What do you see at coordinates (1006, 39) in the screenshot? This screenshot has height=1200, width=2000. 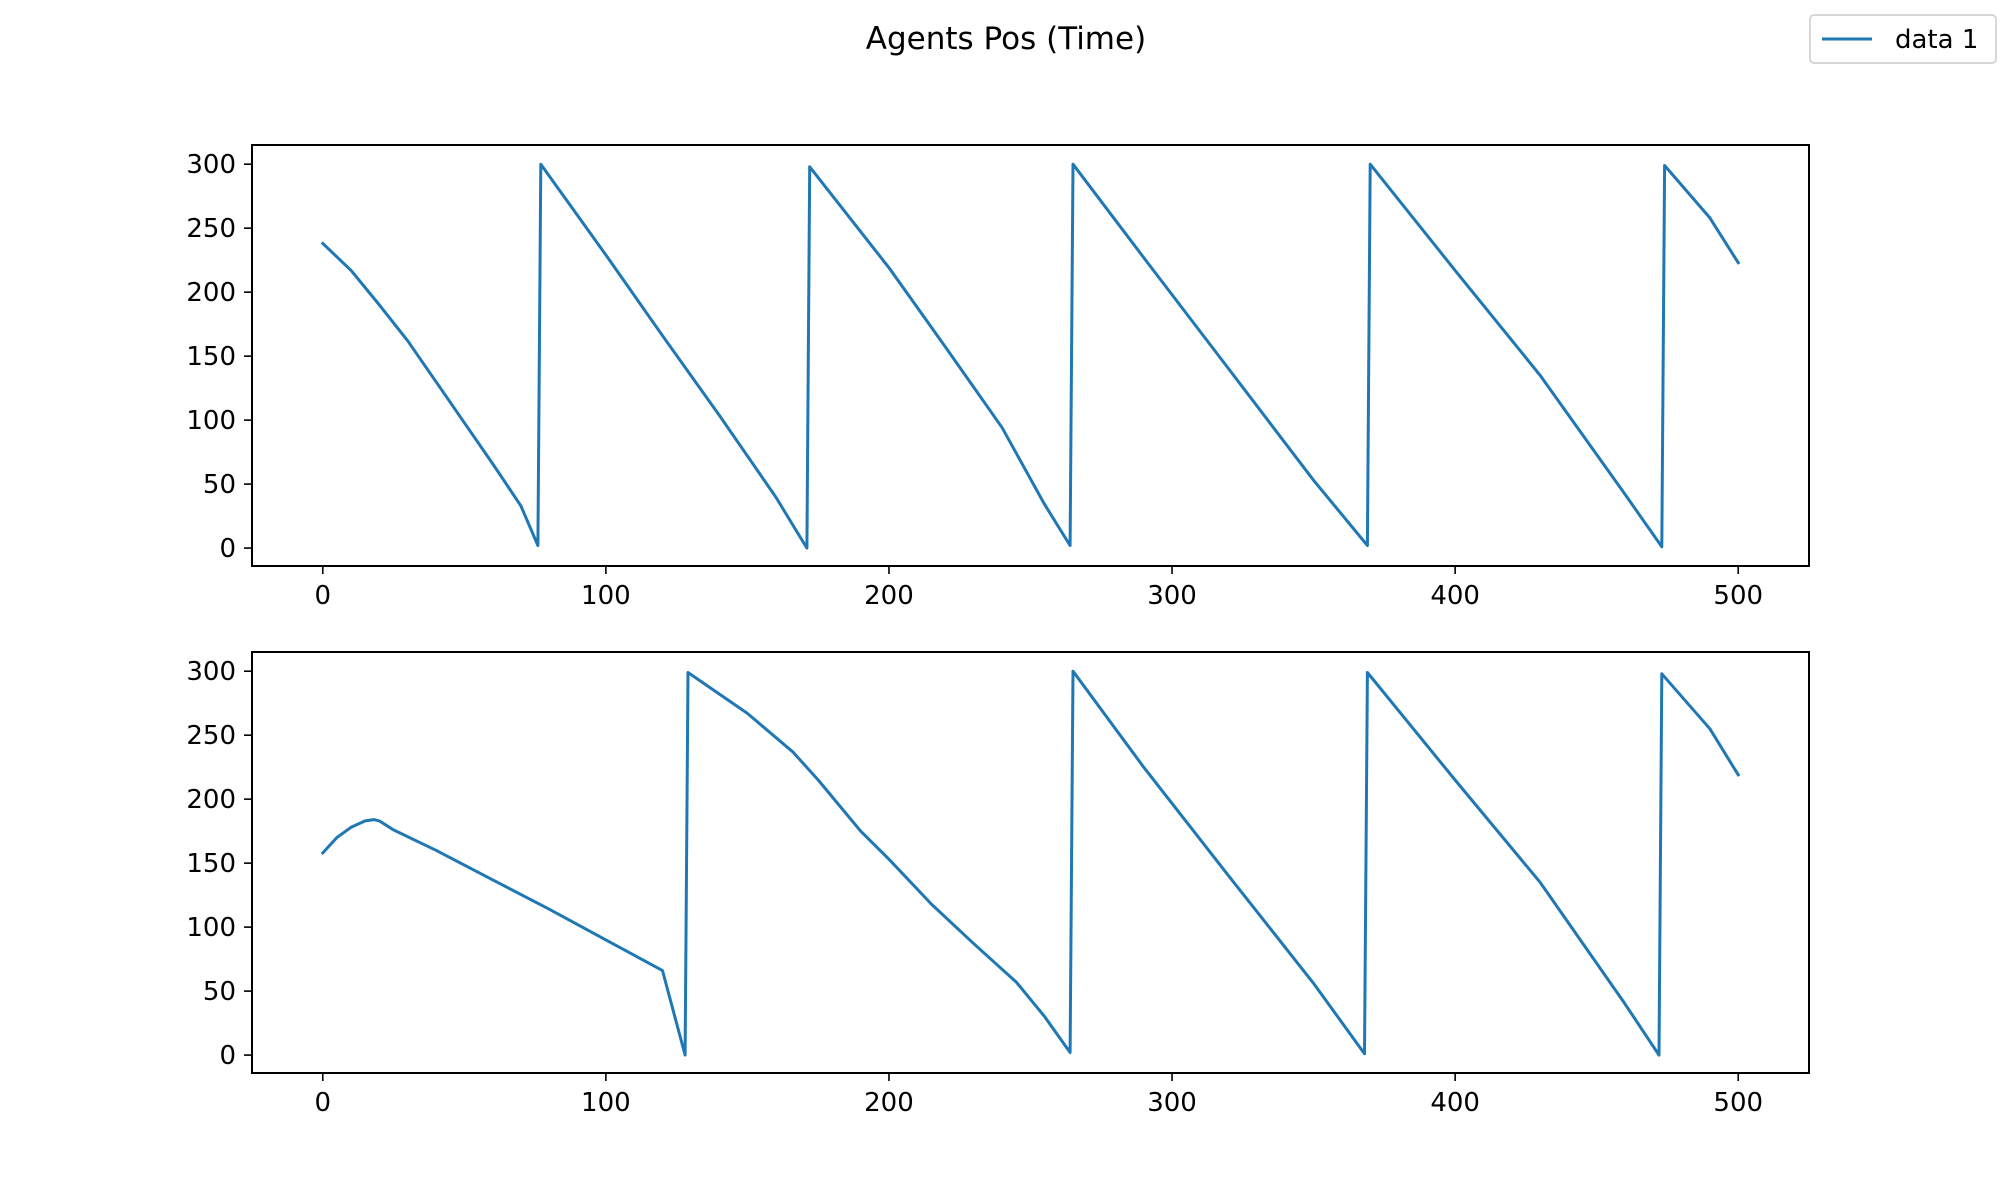 I see `figure-title: Agents Pos (Time)` at bounding box center [1006, 39].